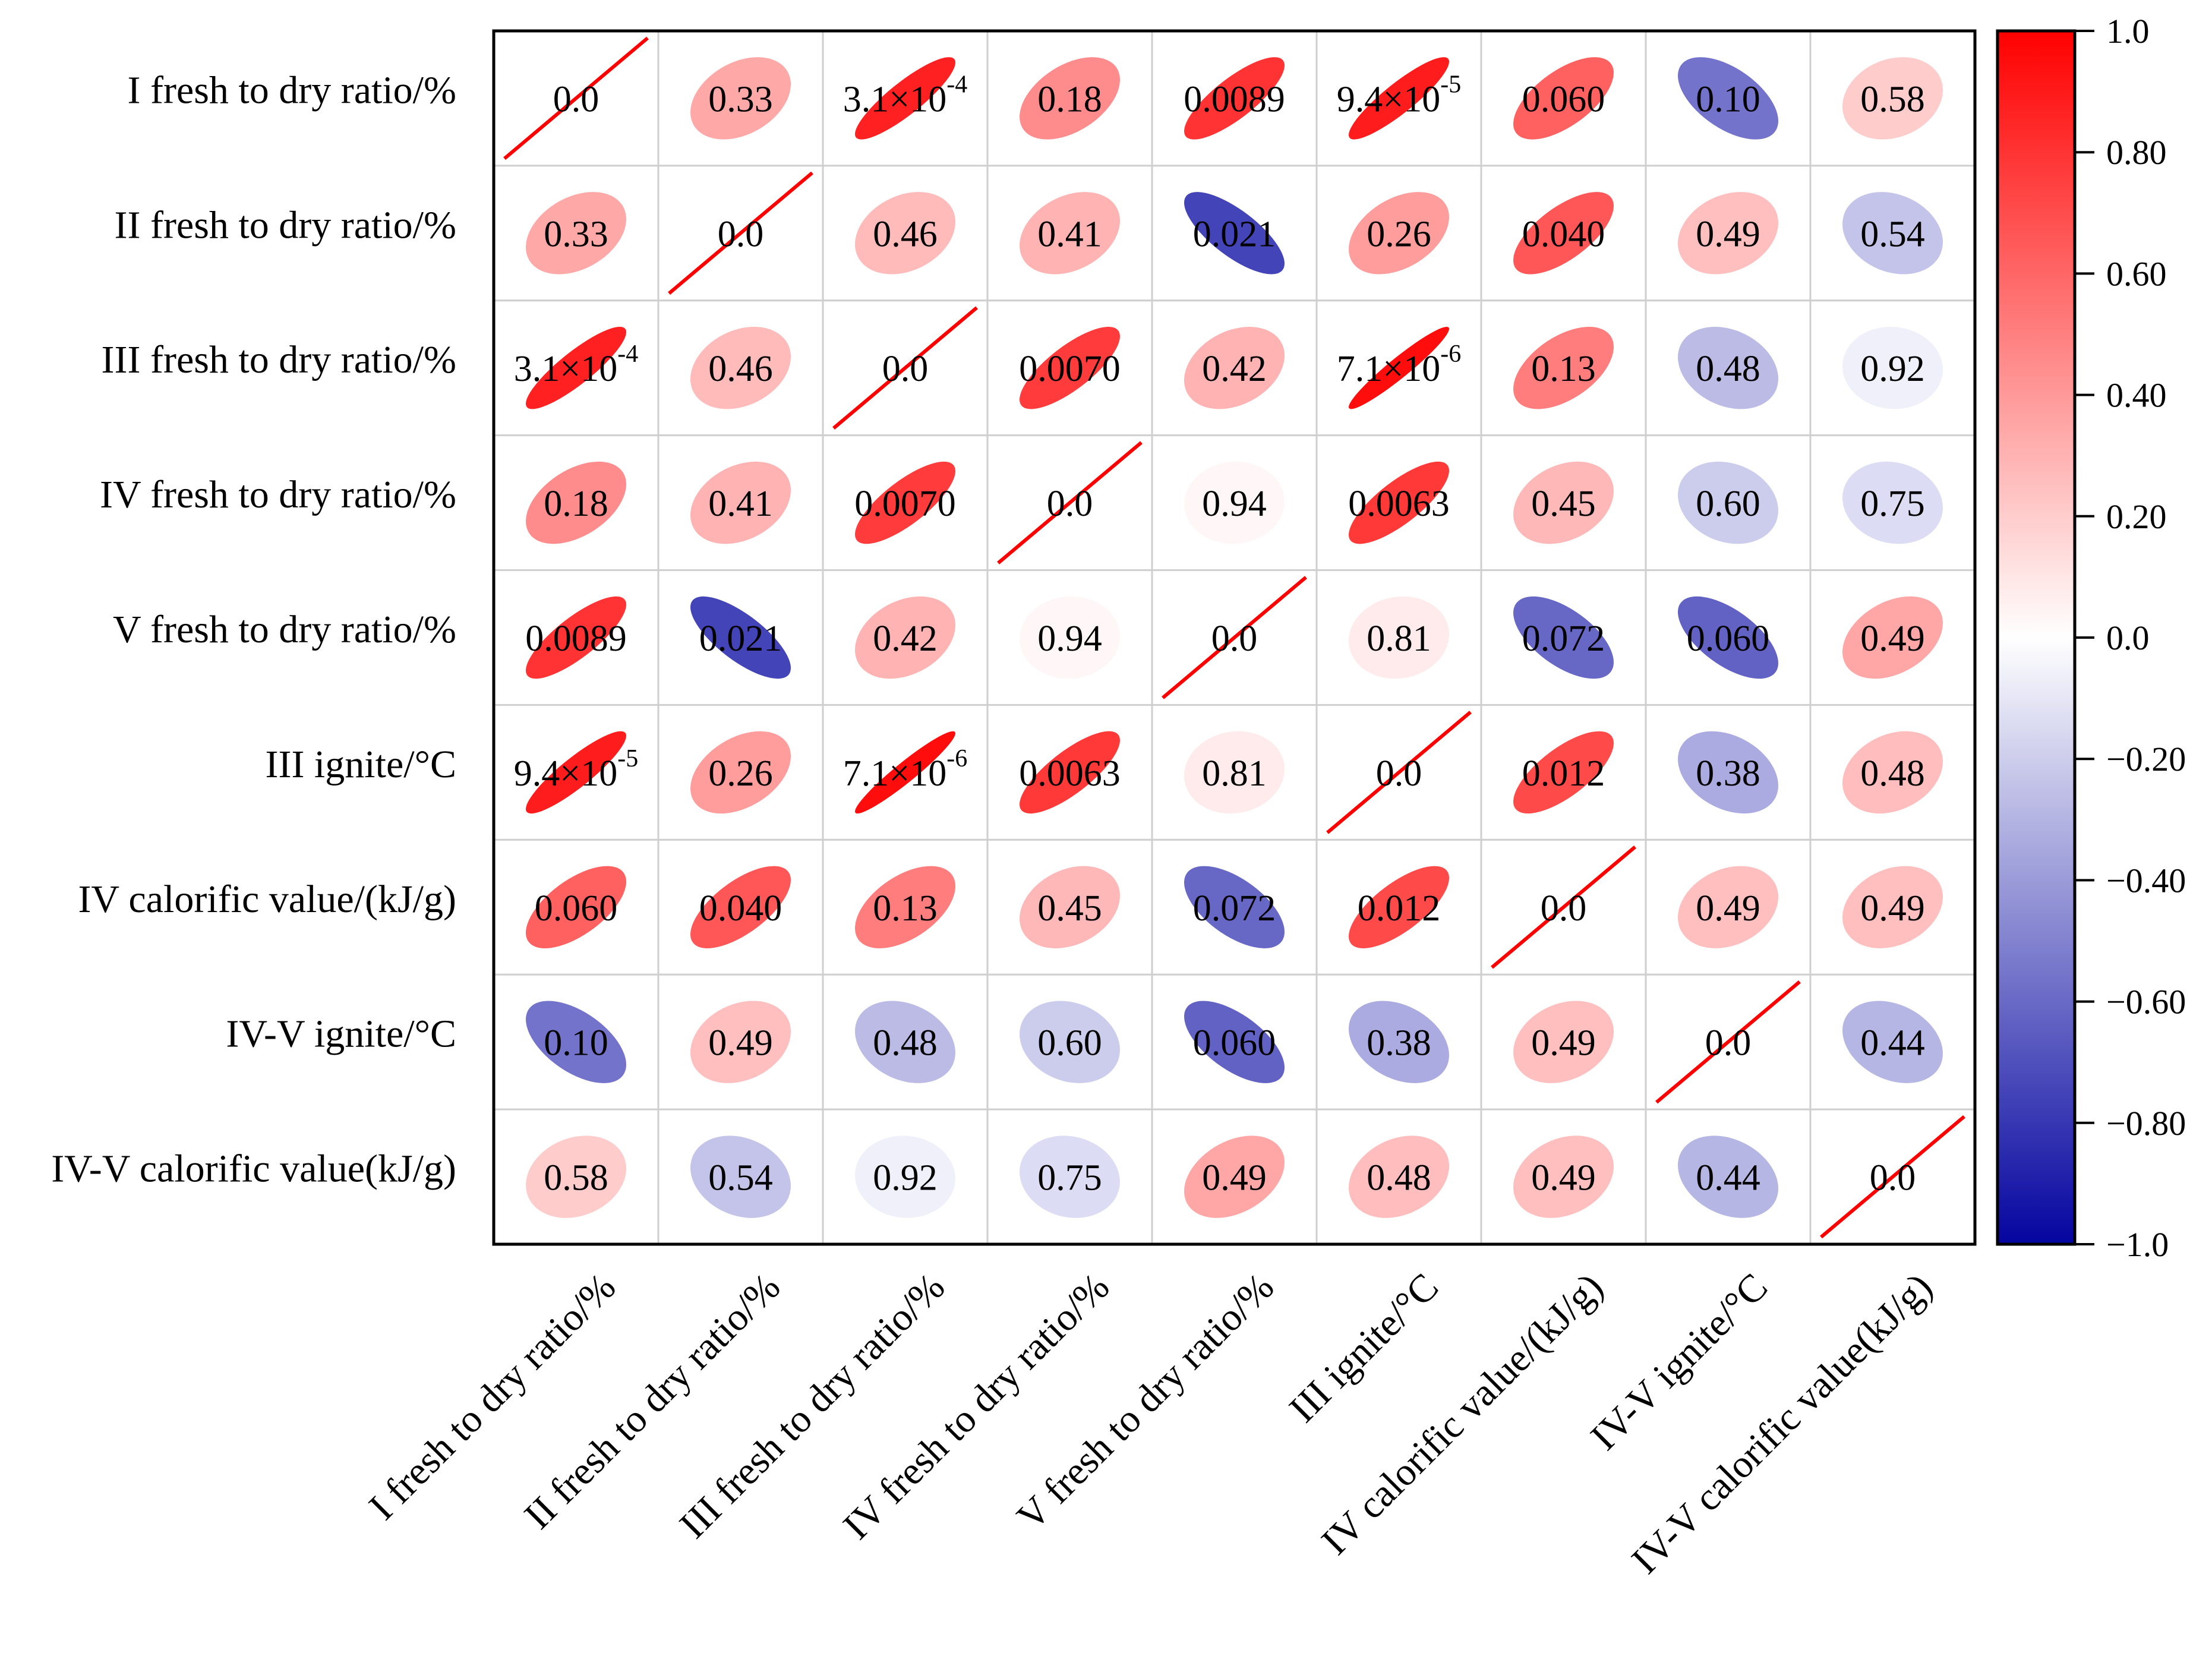 The image size is (2212, 1656). I want to click on matrix-cell: 0.42, so click(905, 637).